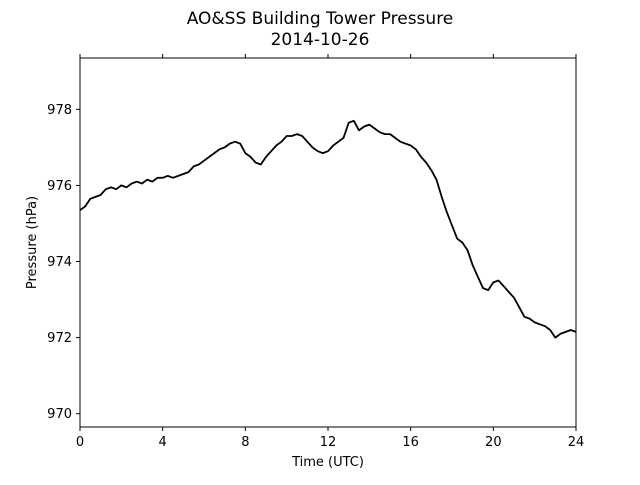 This screenshot has width=640, height=485. Describe the element at coordinates (320, 40) in the screenshot. I see `chart-subtitle: 2014-10-26` at that location.